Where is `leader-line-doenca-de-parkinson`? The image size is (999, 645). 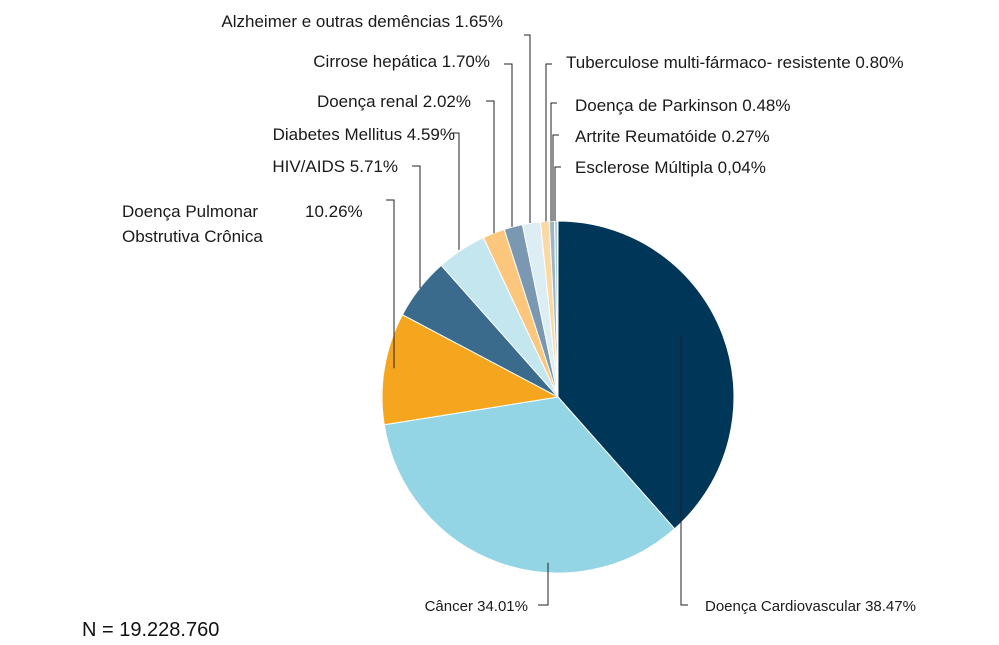
leader-line-doenca-de-parkinson is located at coordinates (553, 162).